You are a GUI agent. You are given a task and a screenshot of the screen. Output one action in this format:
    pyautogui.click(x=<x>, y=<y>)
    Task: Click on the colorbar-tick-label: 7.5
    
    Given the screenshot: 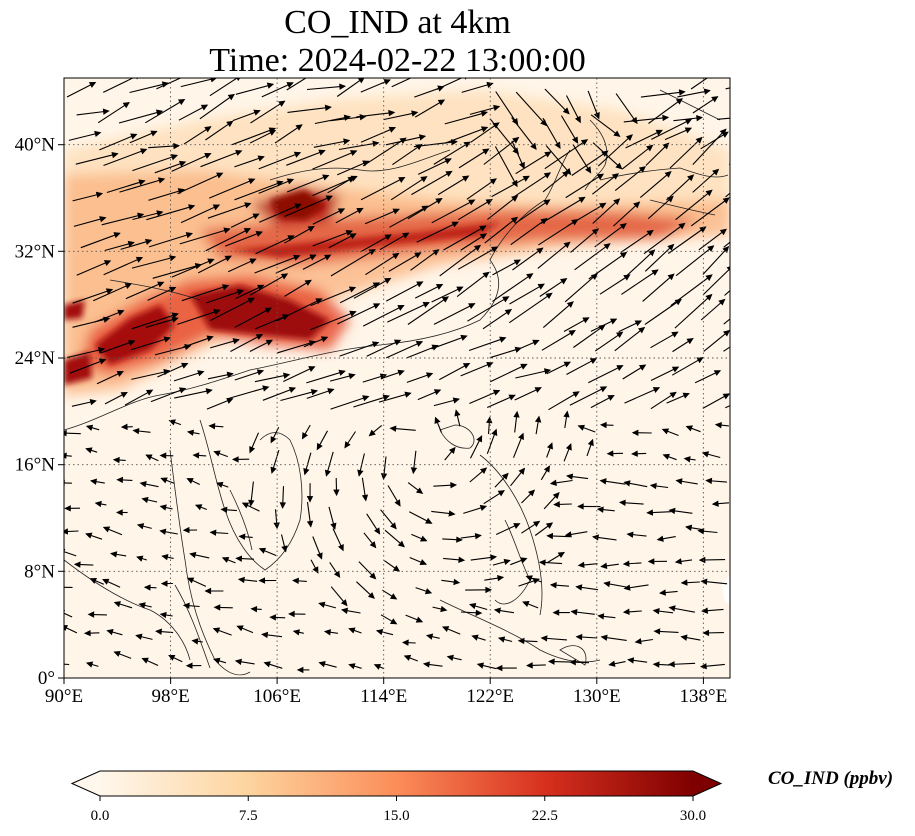 What is the action you would take?
    pyautogui.click(x=248, y=816)
    